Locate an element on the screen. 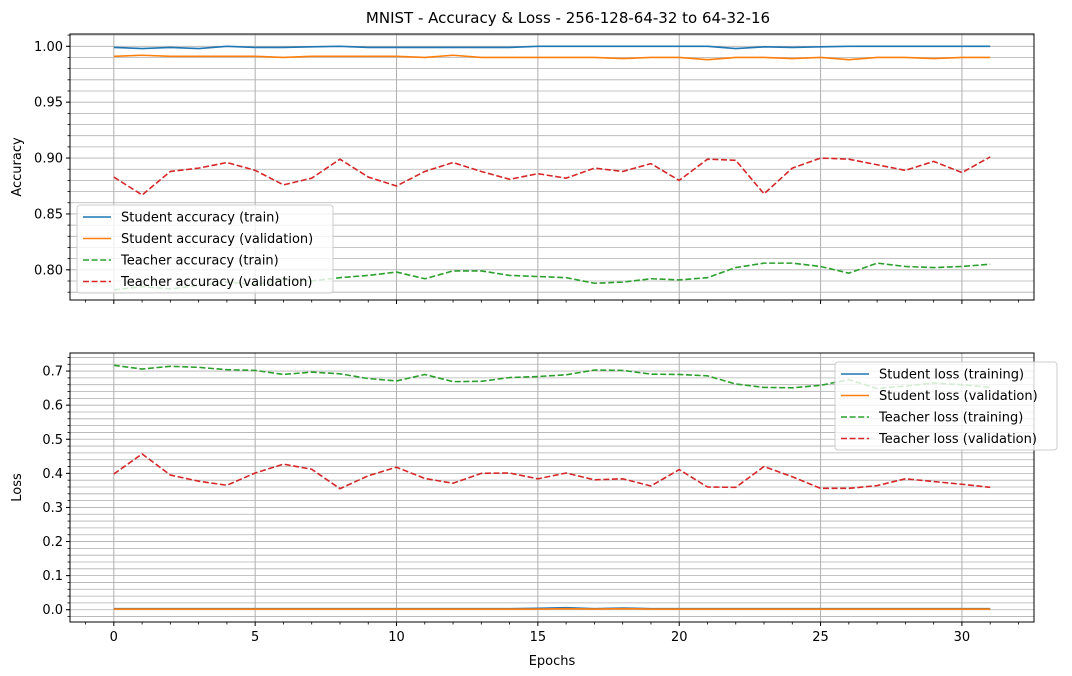 This screenshot has width=1072, height=676. tick-label-y: 0.4 is located at coordinates (52, 474).